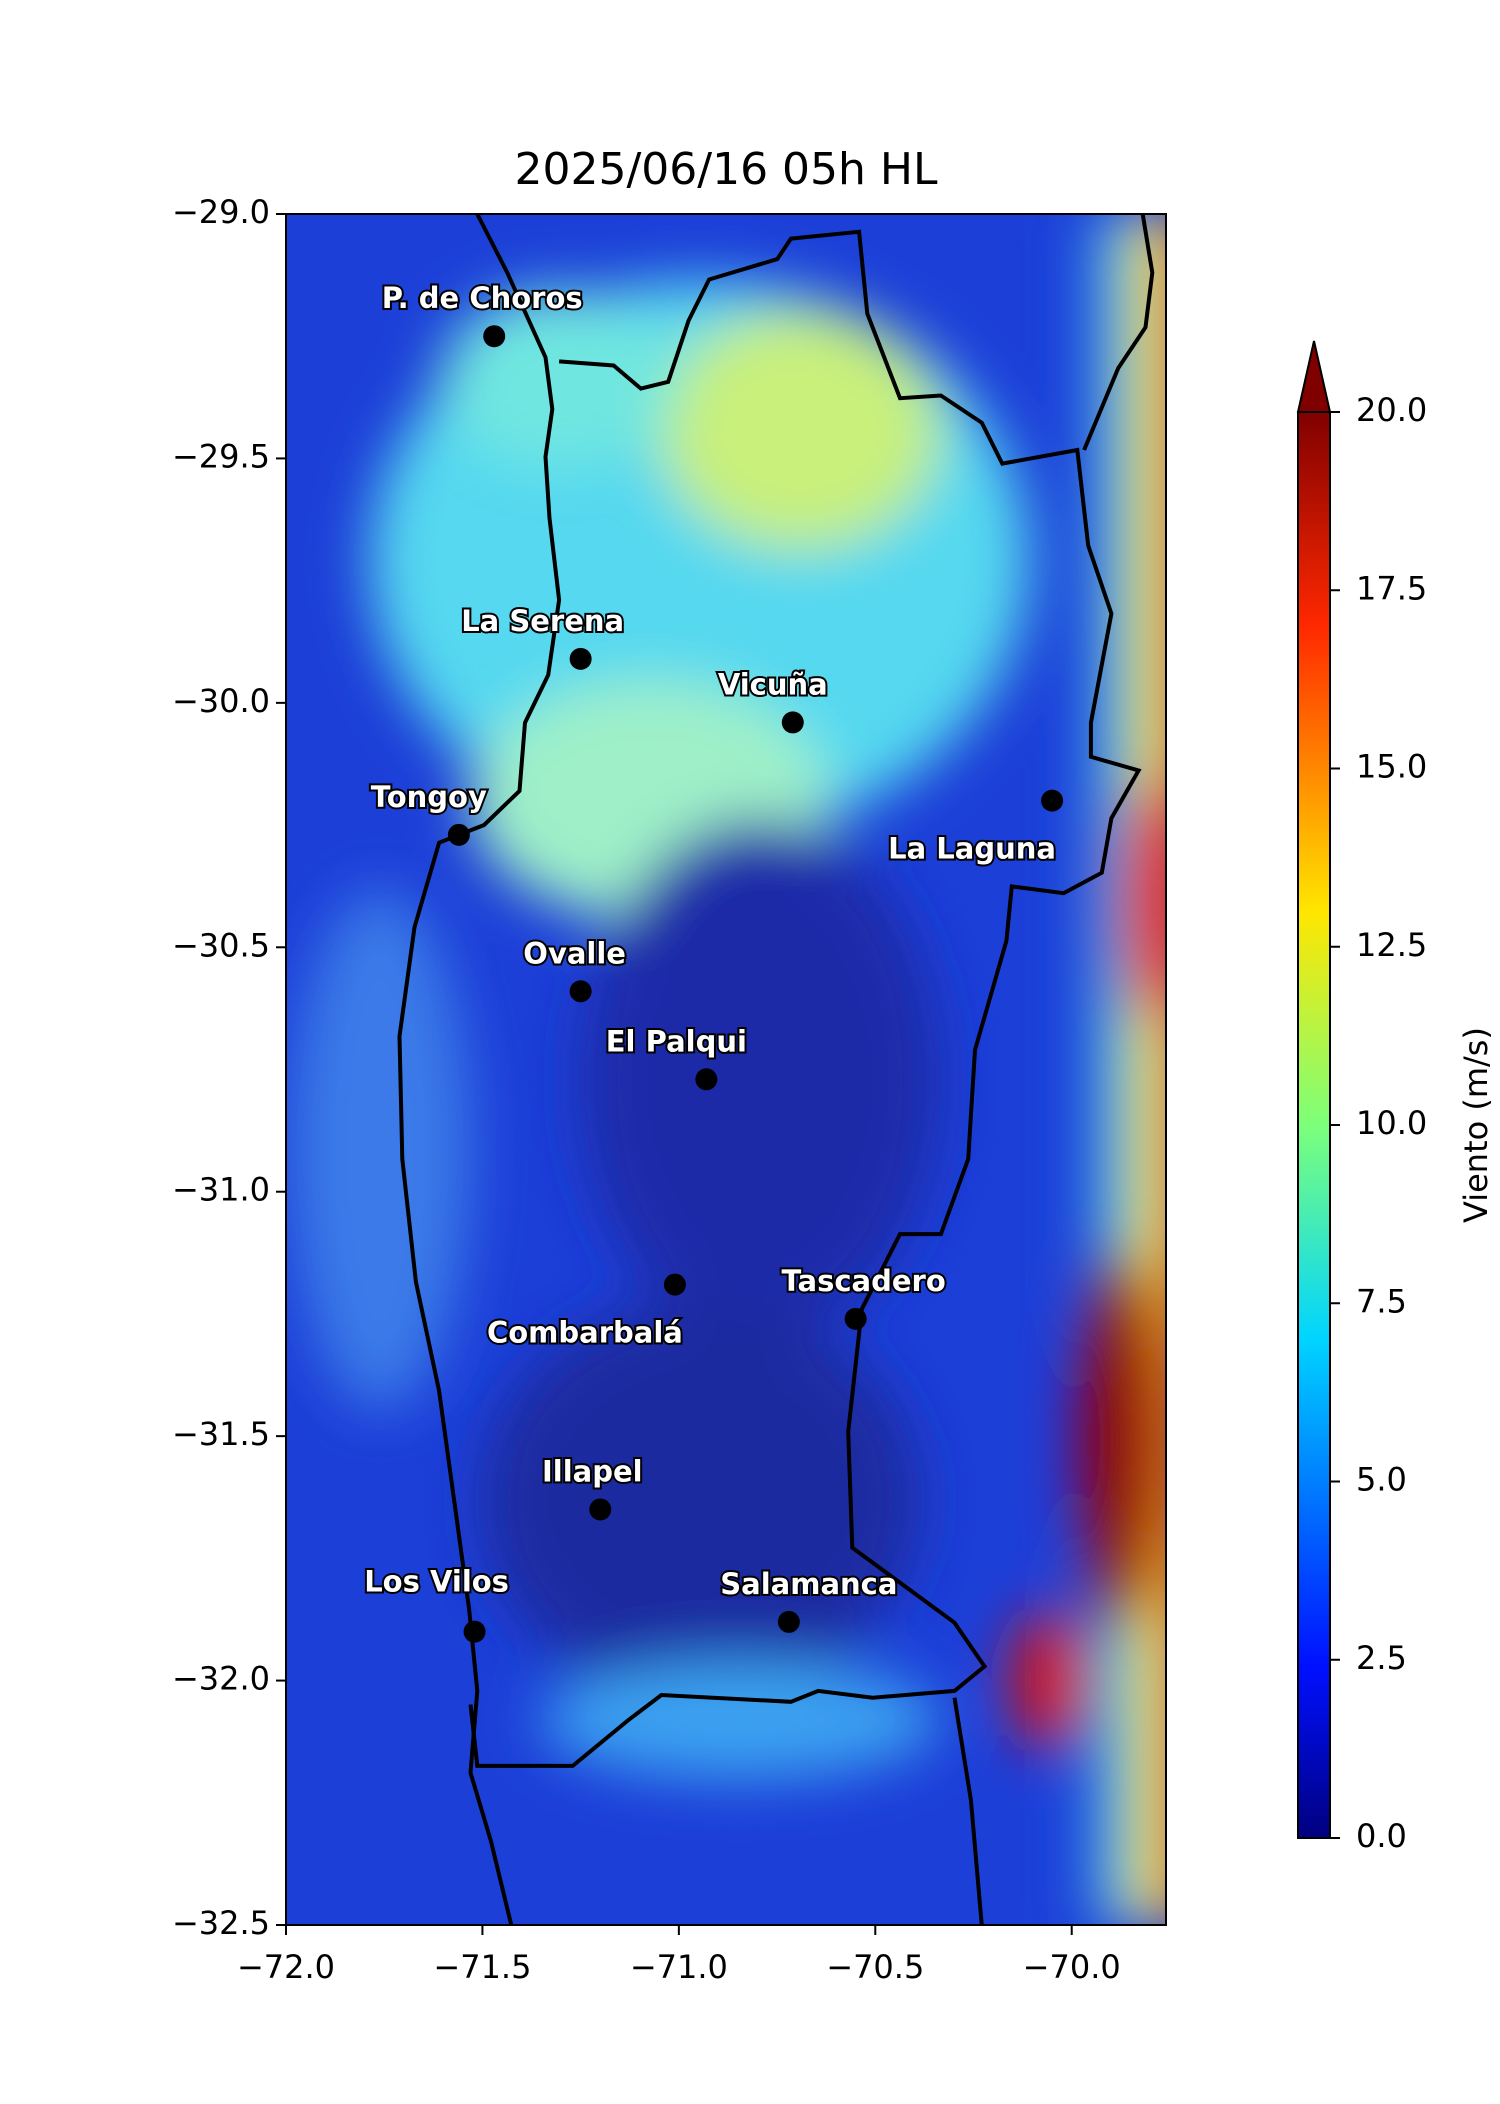 This screenshot has height=2104, width=1500. Describe the element at coordinates (1314, 376) in the screenshot. I see `colorbar-extend` at that location.